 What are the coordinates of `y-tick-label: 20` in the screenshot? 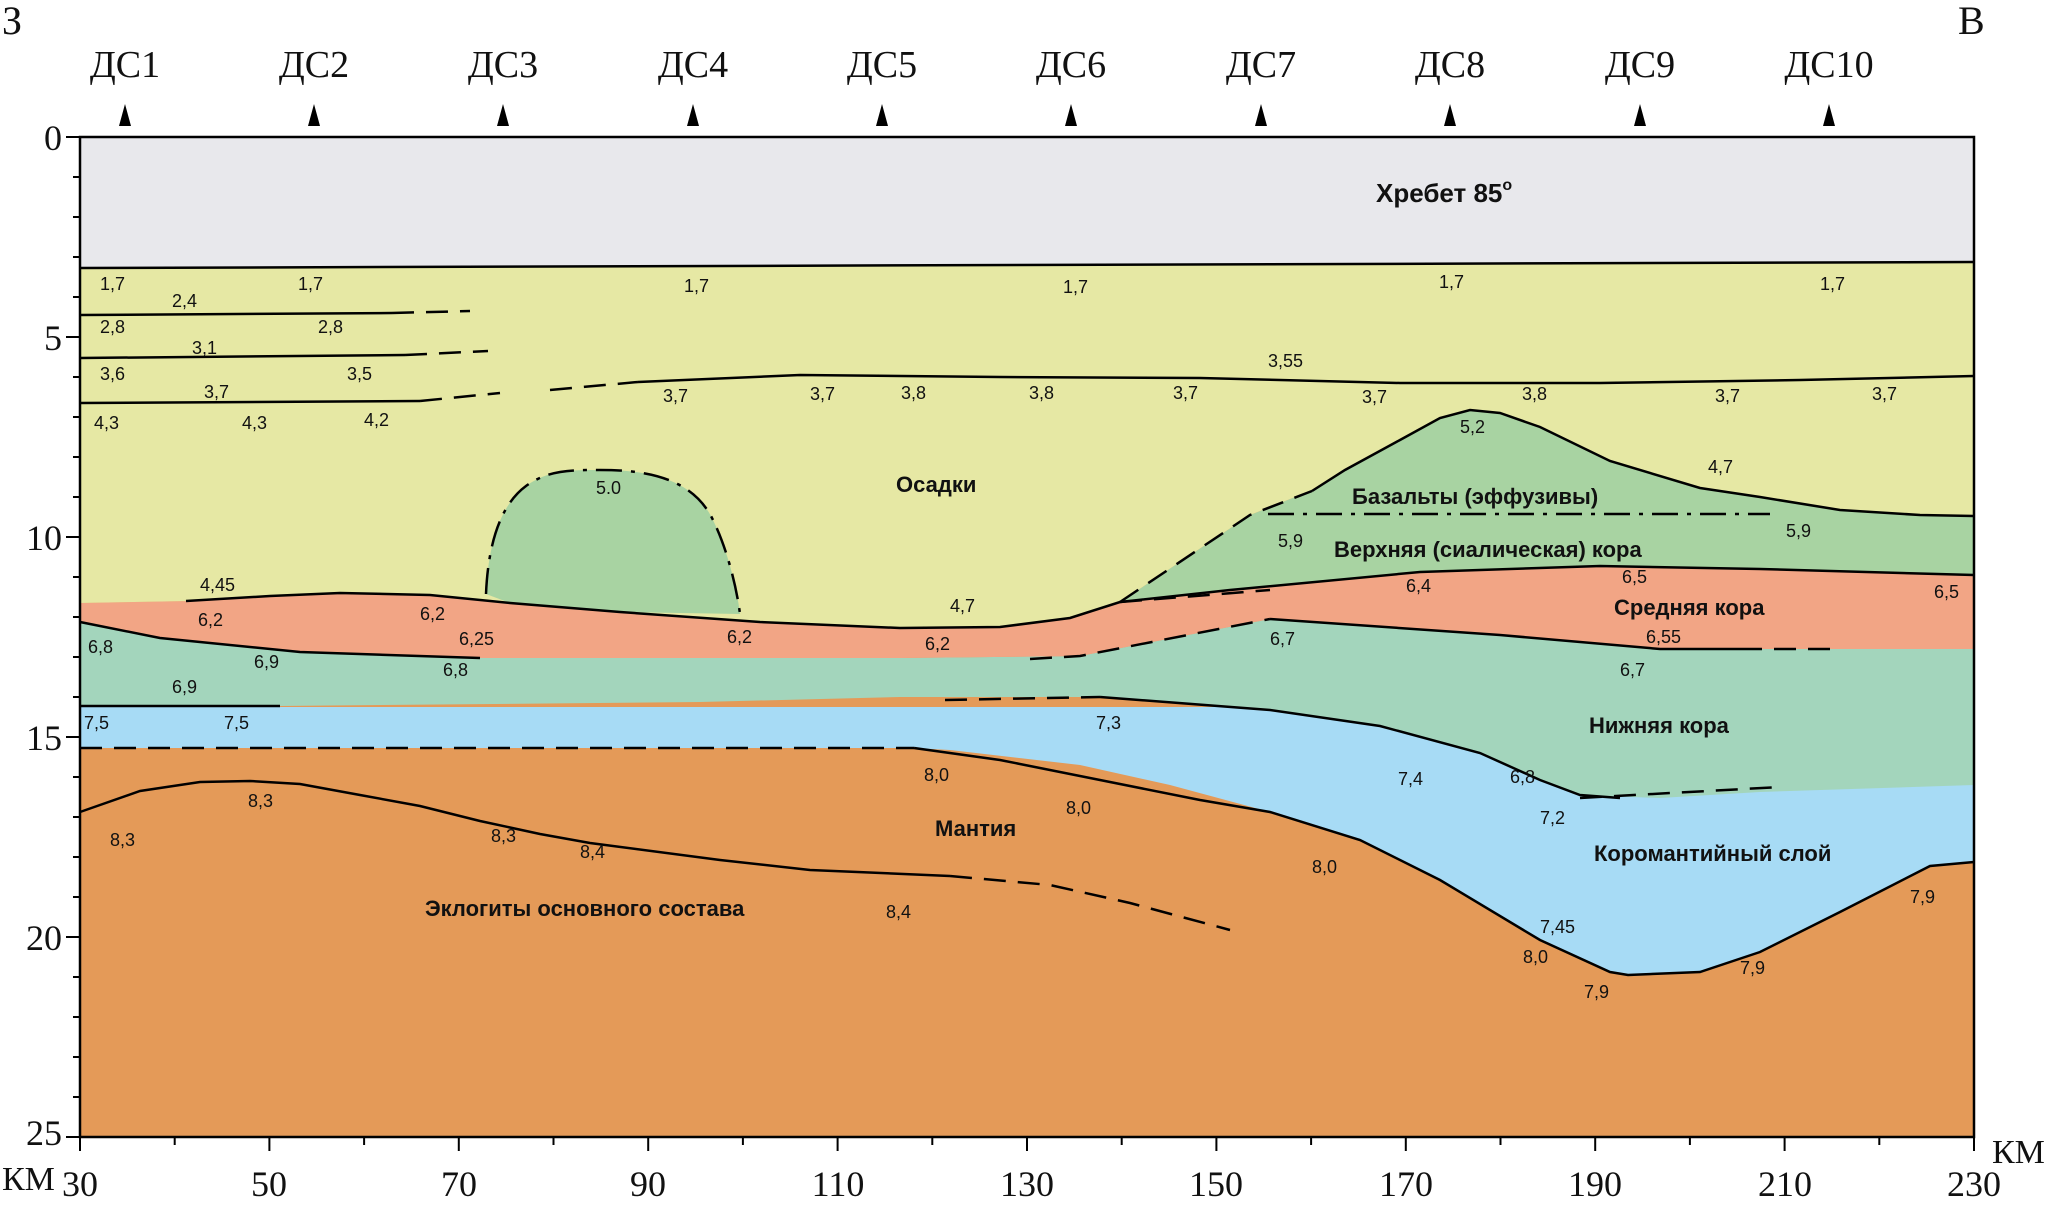 It's located at (44, 938).